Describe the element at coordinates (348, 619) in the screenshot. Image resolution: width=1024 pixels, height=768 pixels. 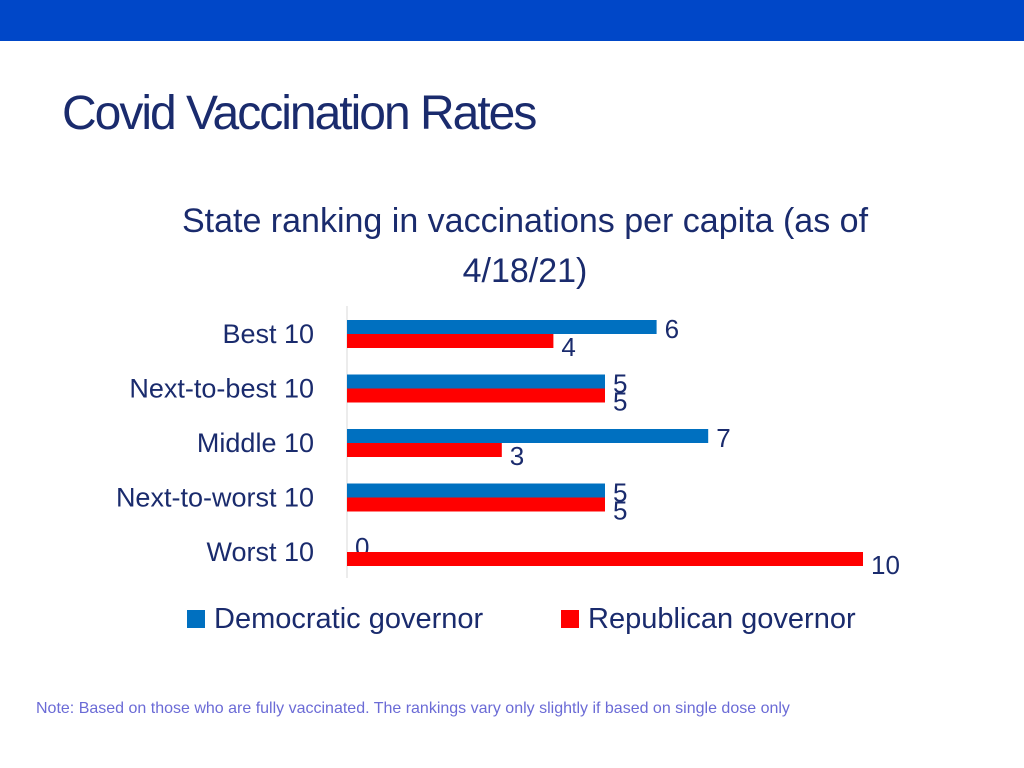
I see `legend-label-democratic: Democratic governor` at that location.